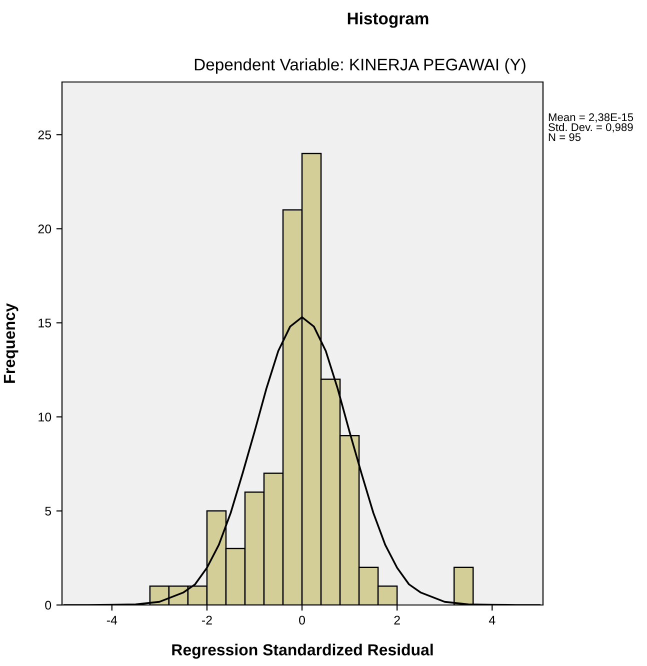  I want to click on y-axis-title: Frequency, so click(11, 343).